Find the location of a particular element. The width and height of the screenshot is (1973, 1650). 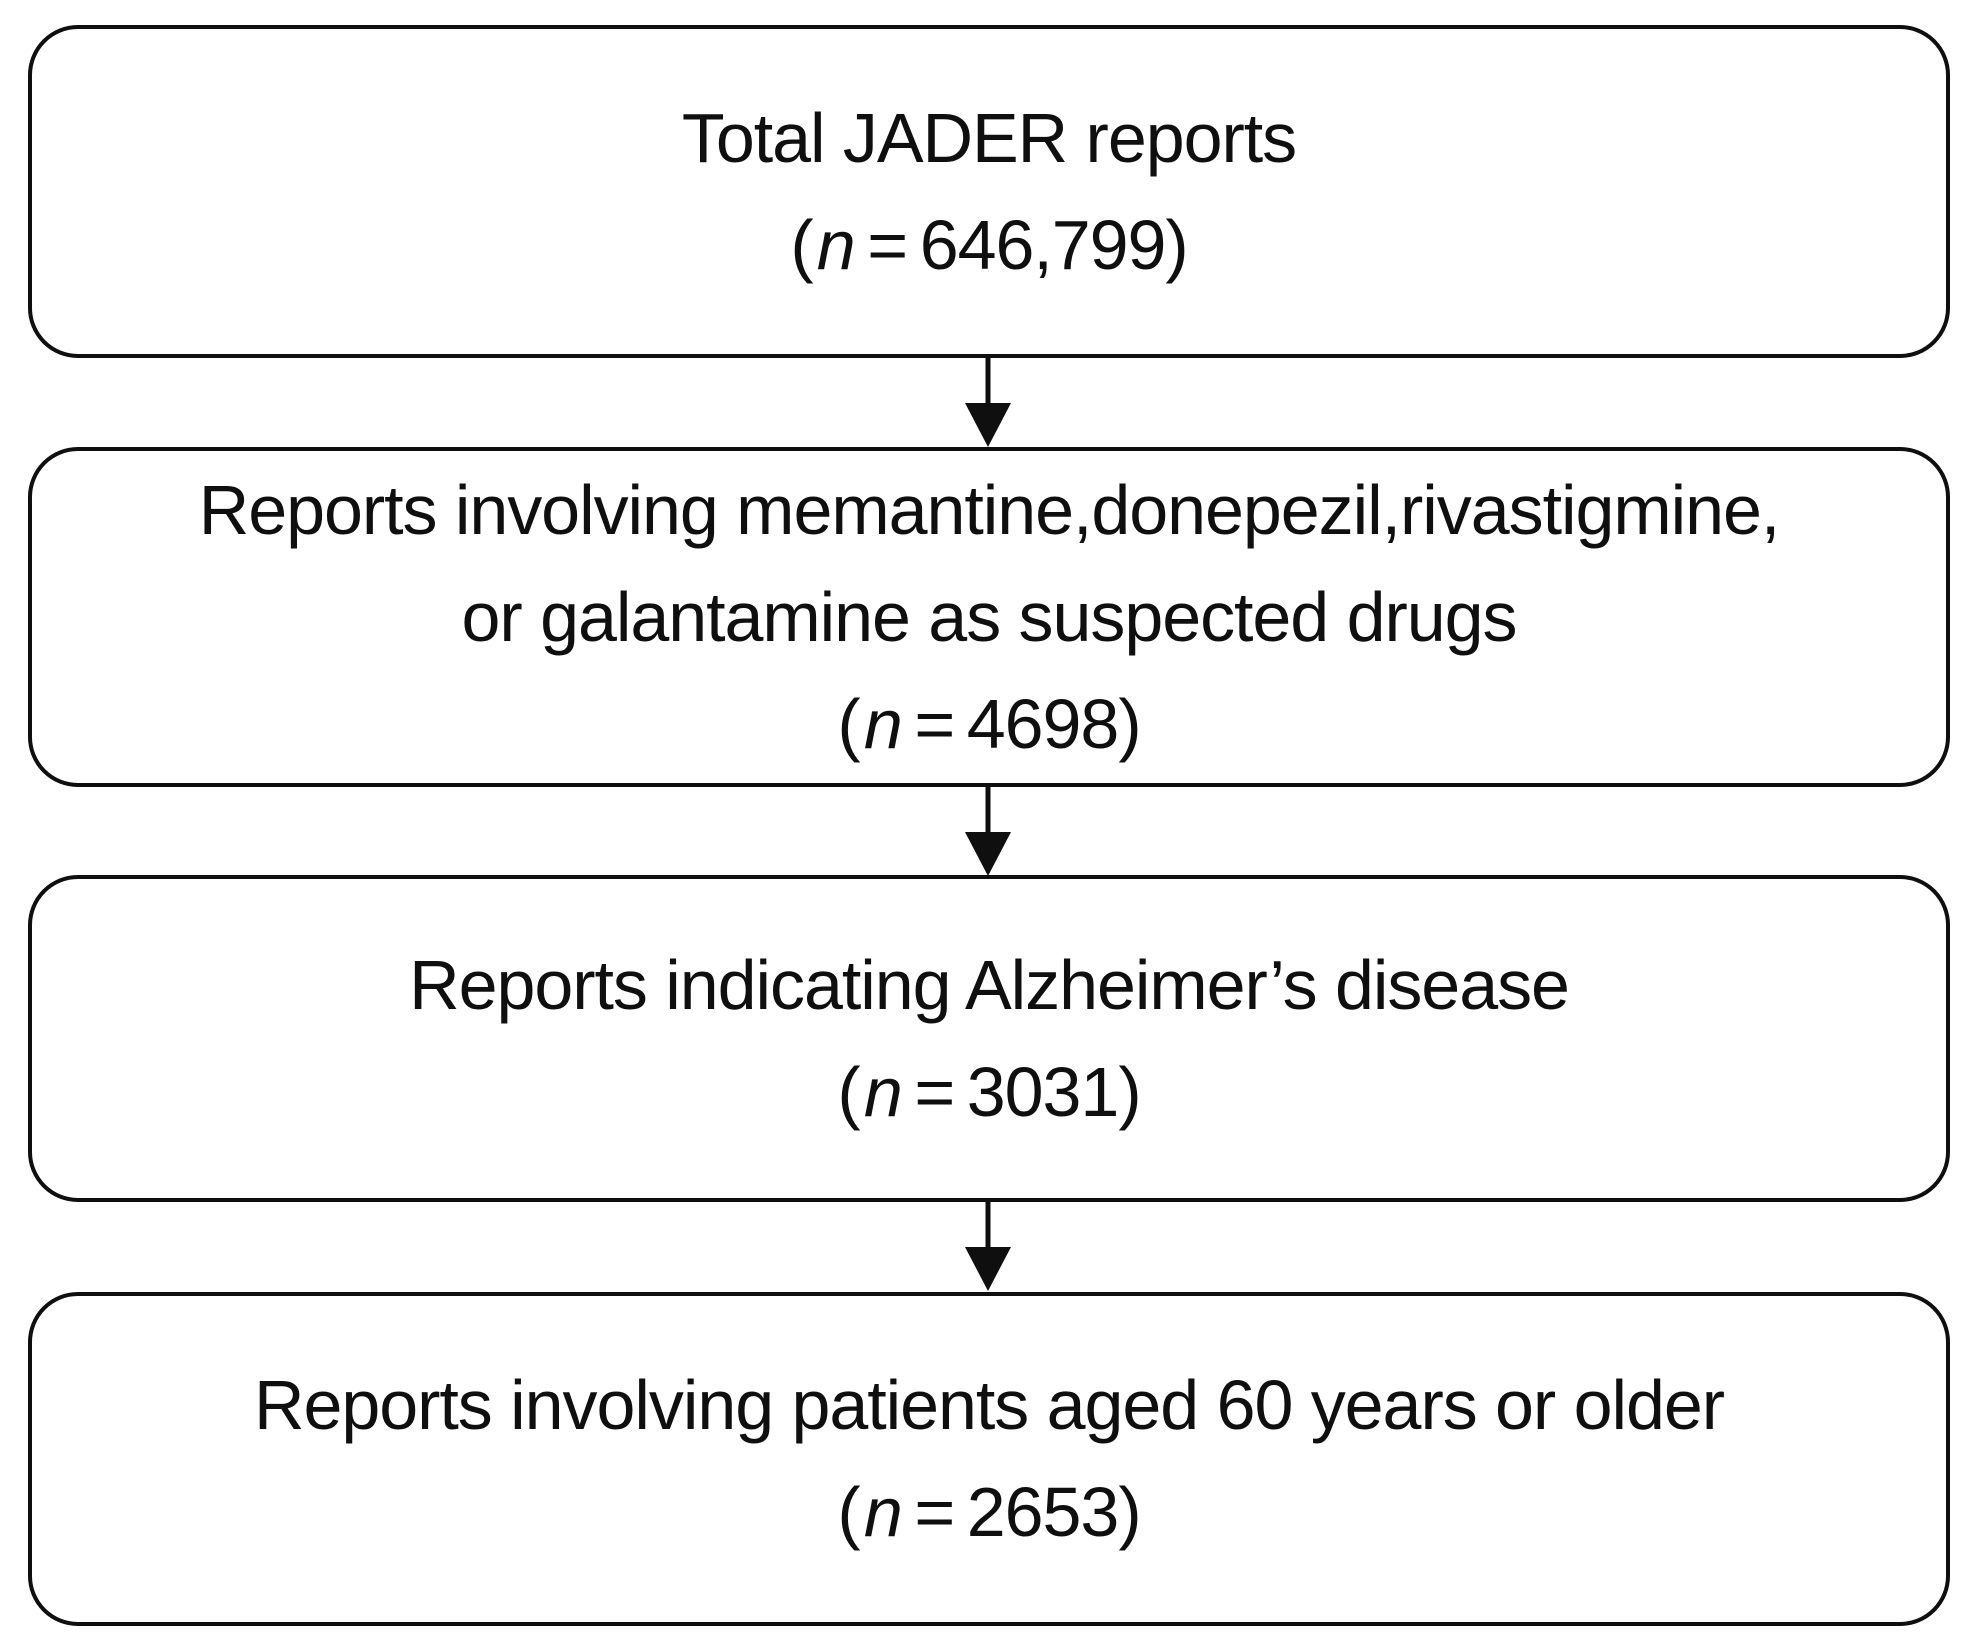

box-count-line: (n = 646,799) is located at coordinates (989, 245).